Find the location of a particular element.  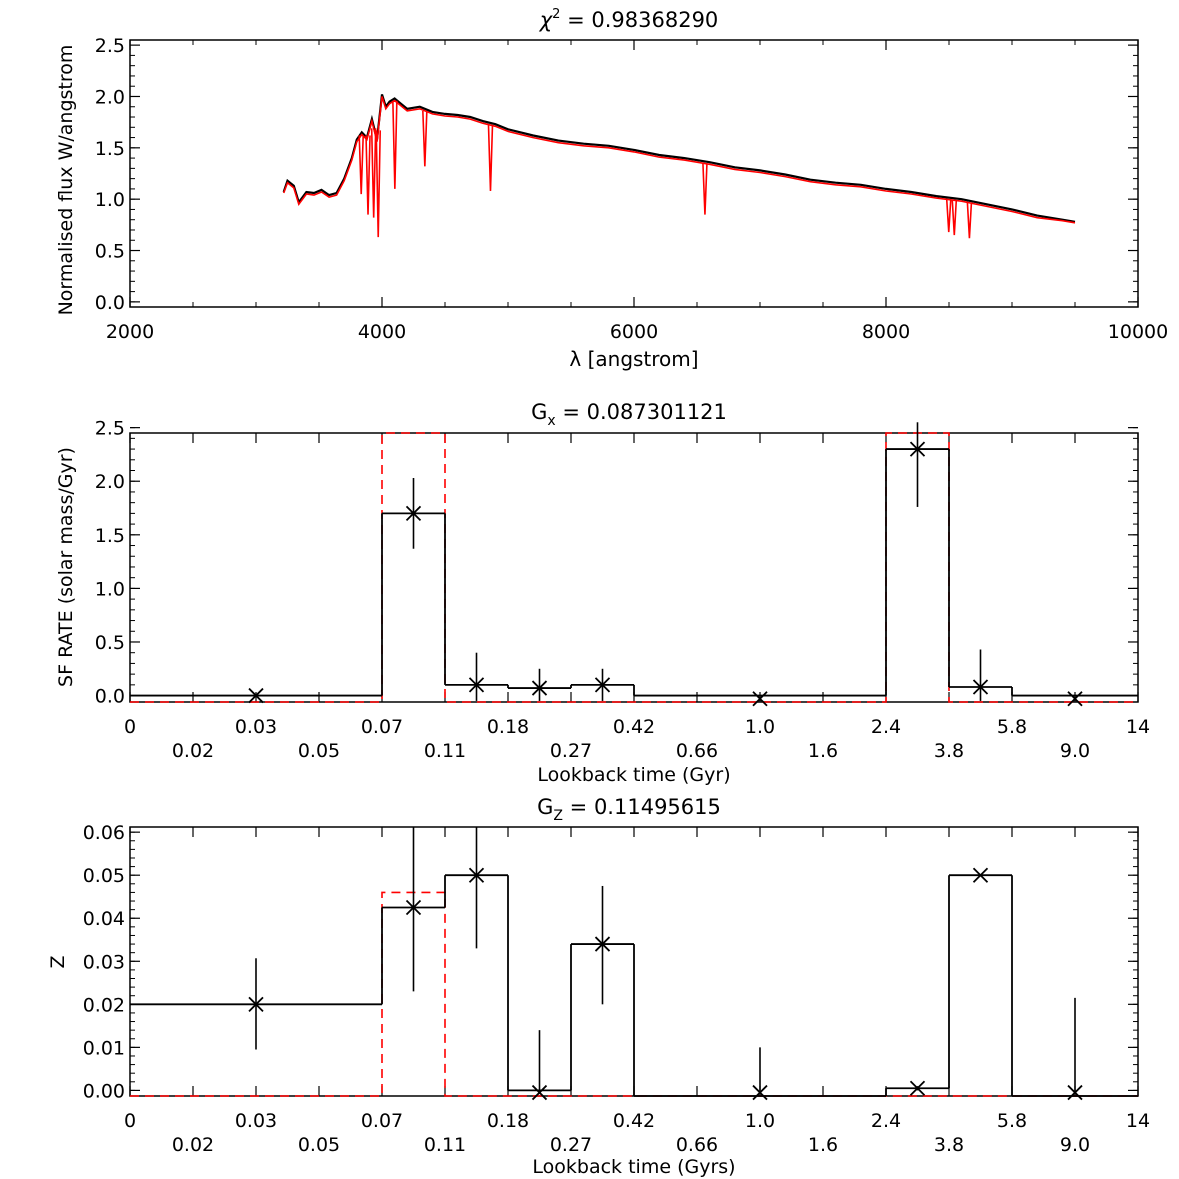

y-tick-label: 0.05 is located at coordinates (104, 876).